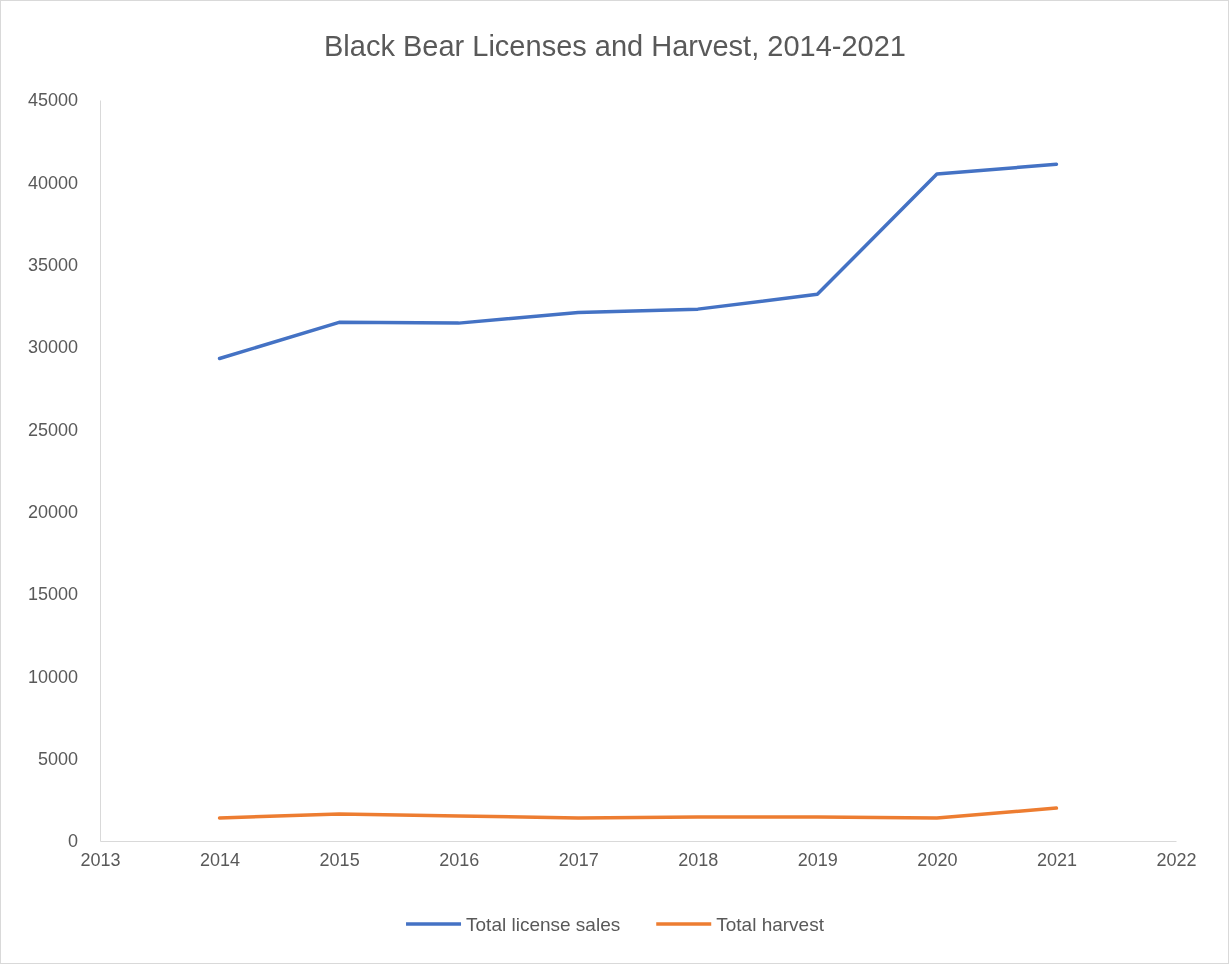  I want to click on x-tick-label: 2015, so click(339, 859).